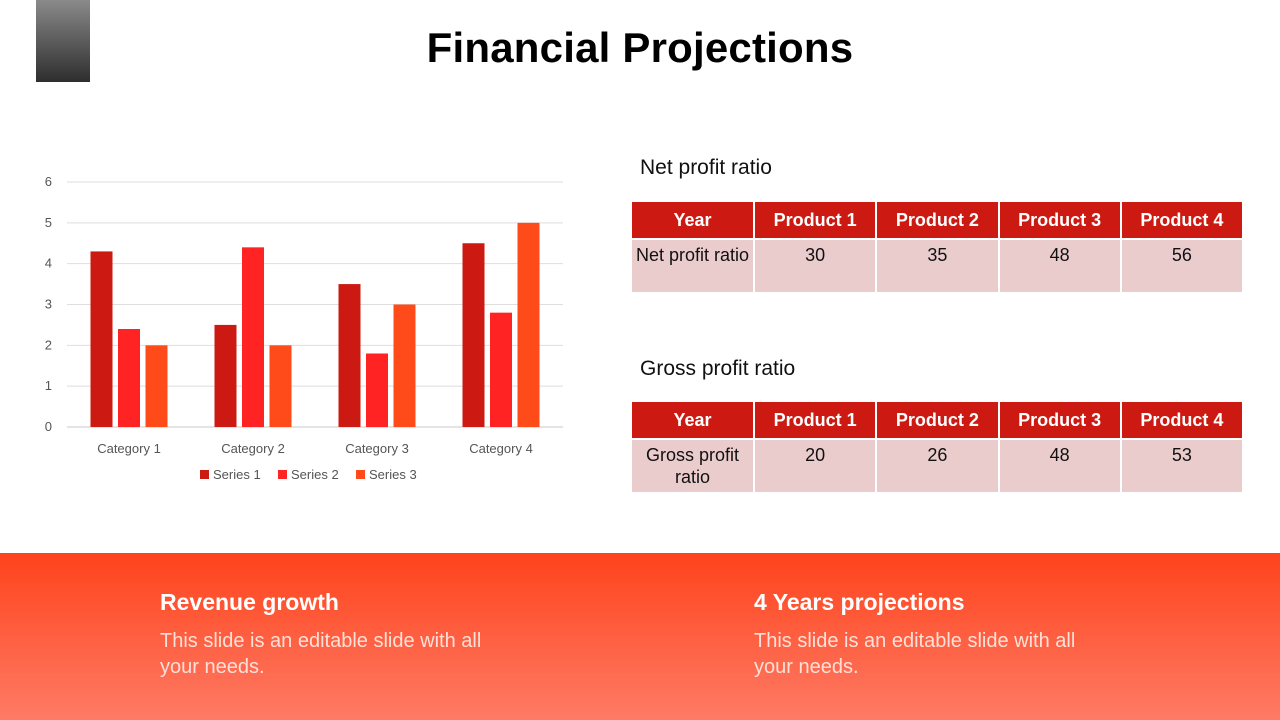 The image size is (1280, 720). Describe the element at coordinates (1182, 266) in the screenshot. I see `table-cell: 56` at that location.